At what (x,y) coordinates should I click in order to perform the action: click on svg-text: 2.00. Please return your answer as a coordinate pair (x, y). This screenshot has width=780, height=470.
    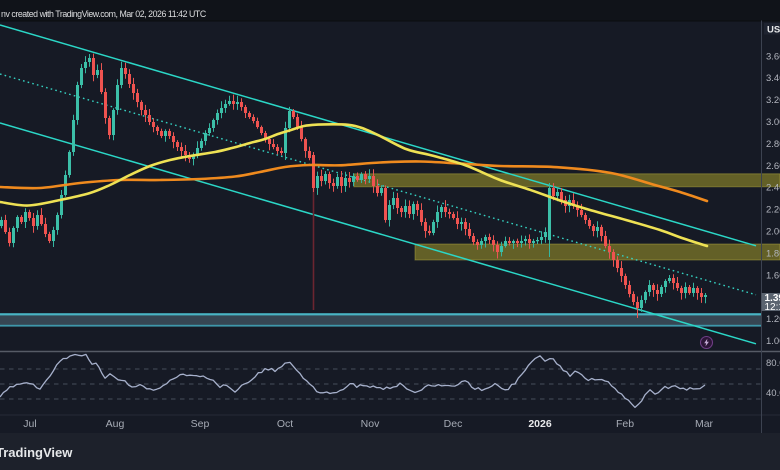
    Looking at the image, I should click on (773, 232).